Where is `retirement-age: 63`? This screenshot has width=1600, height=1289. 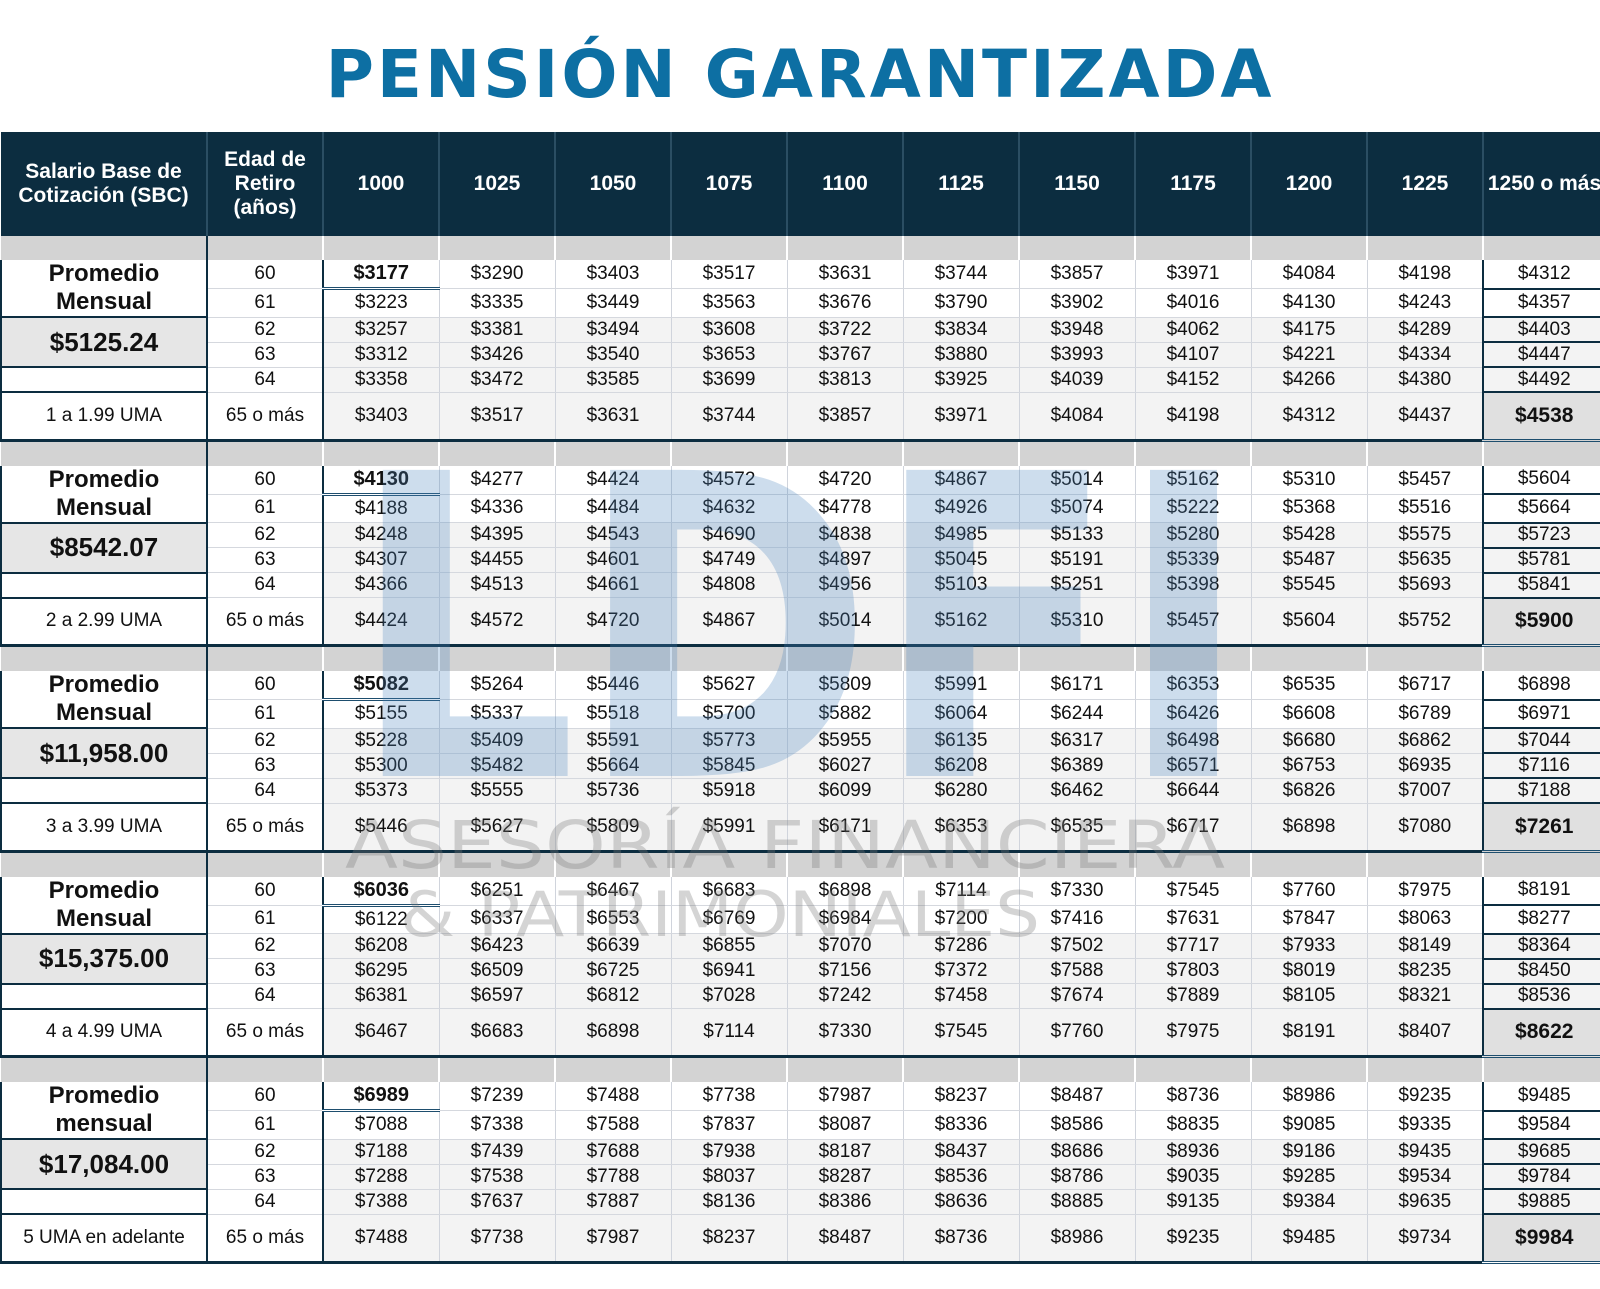
retirement-age: 63 is located at coordinates (265, 971).